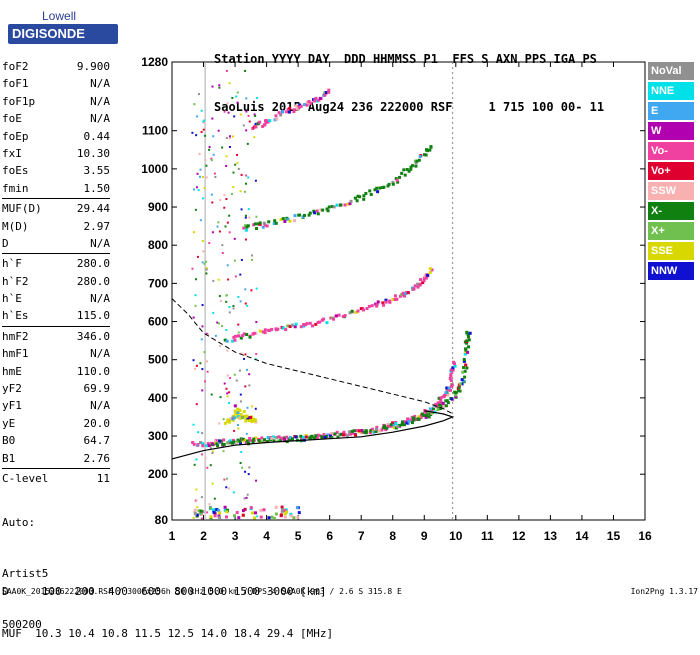 This screenshot has width=700, height=655. Describe the element at coordinates (15, 66) in the screenshot. I see `param-label: foF2` at that location.